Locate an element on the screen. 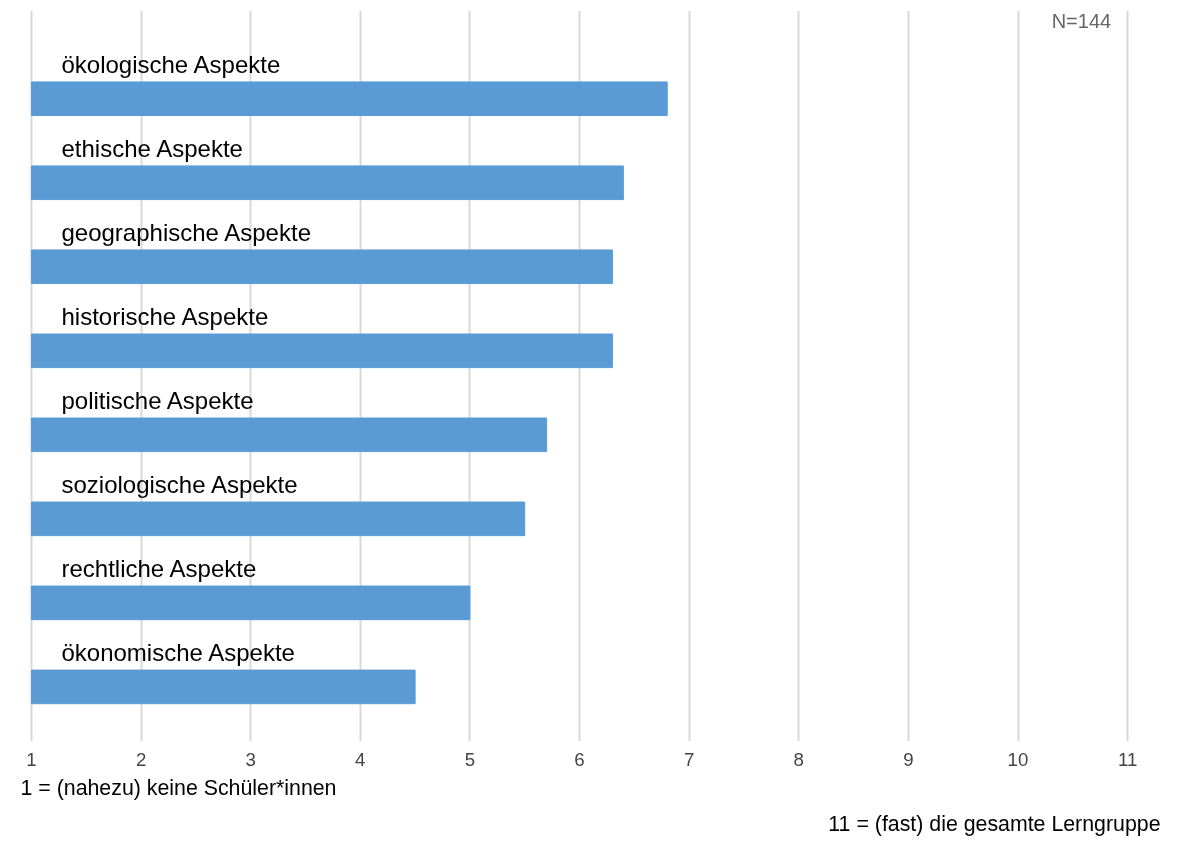 The height and width of the screenshot is (850, 1195). x-tick-label: 6 is located at coordinates (579, 759).